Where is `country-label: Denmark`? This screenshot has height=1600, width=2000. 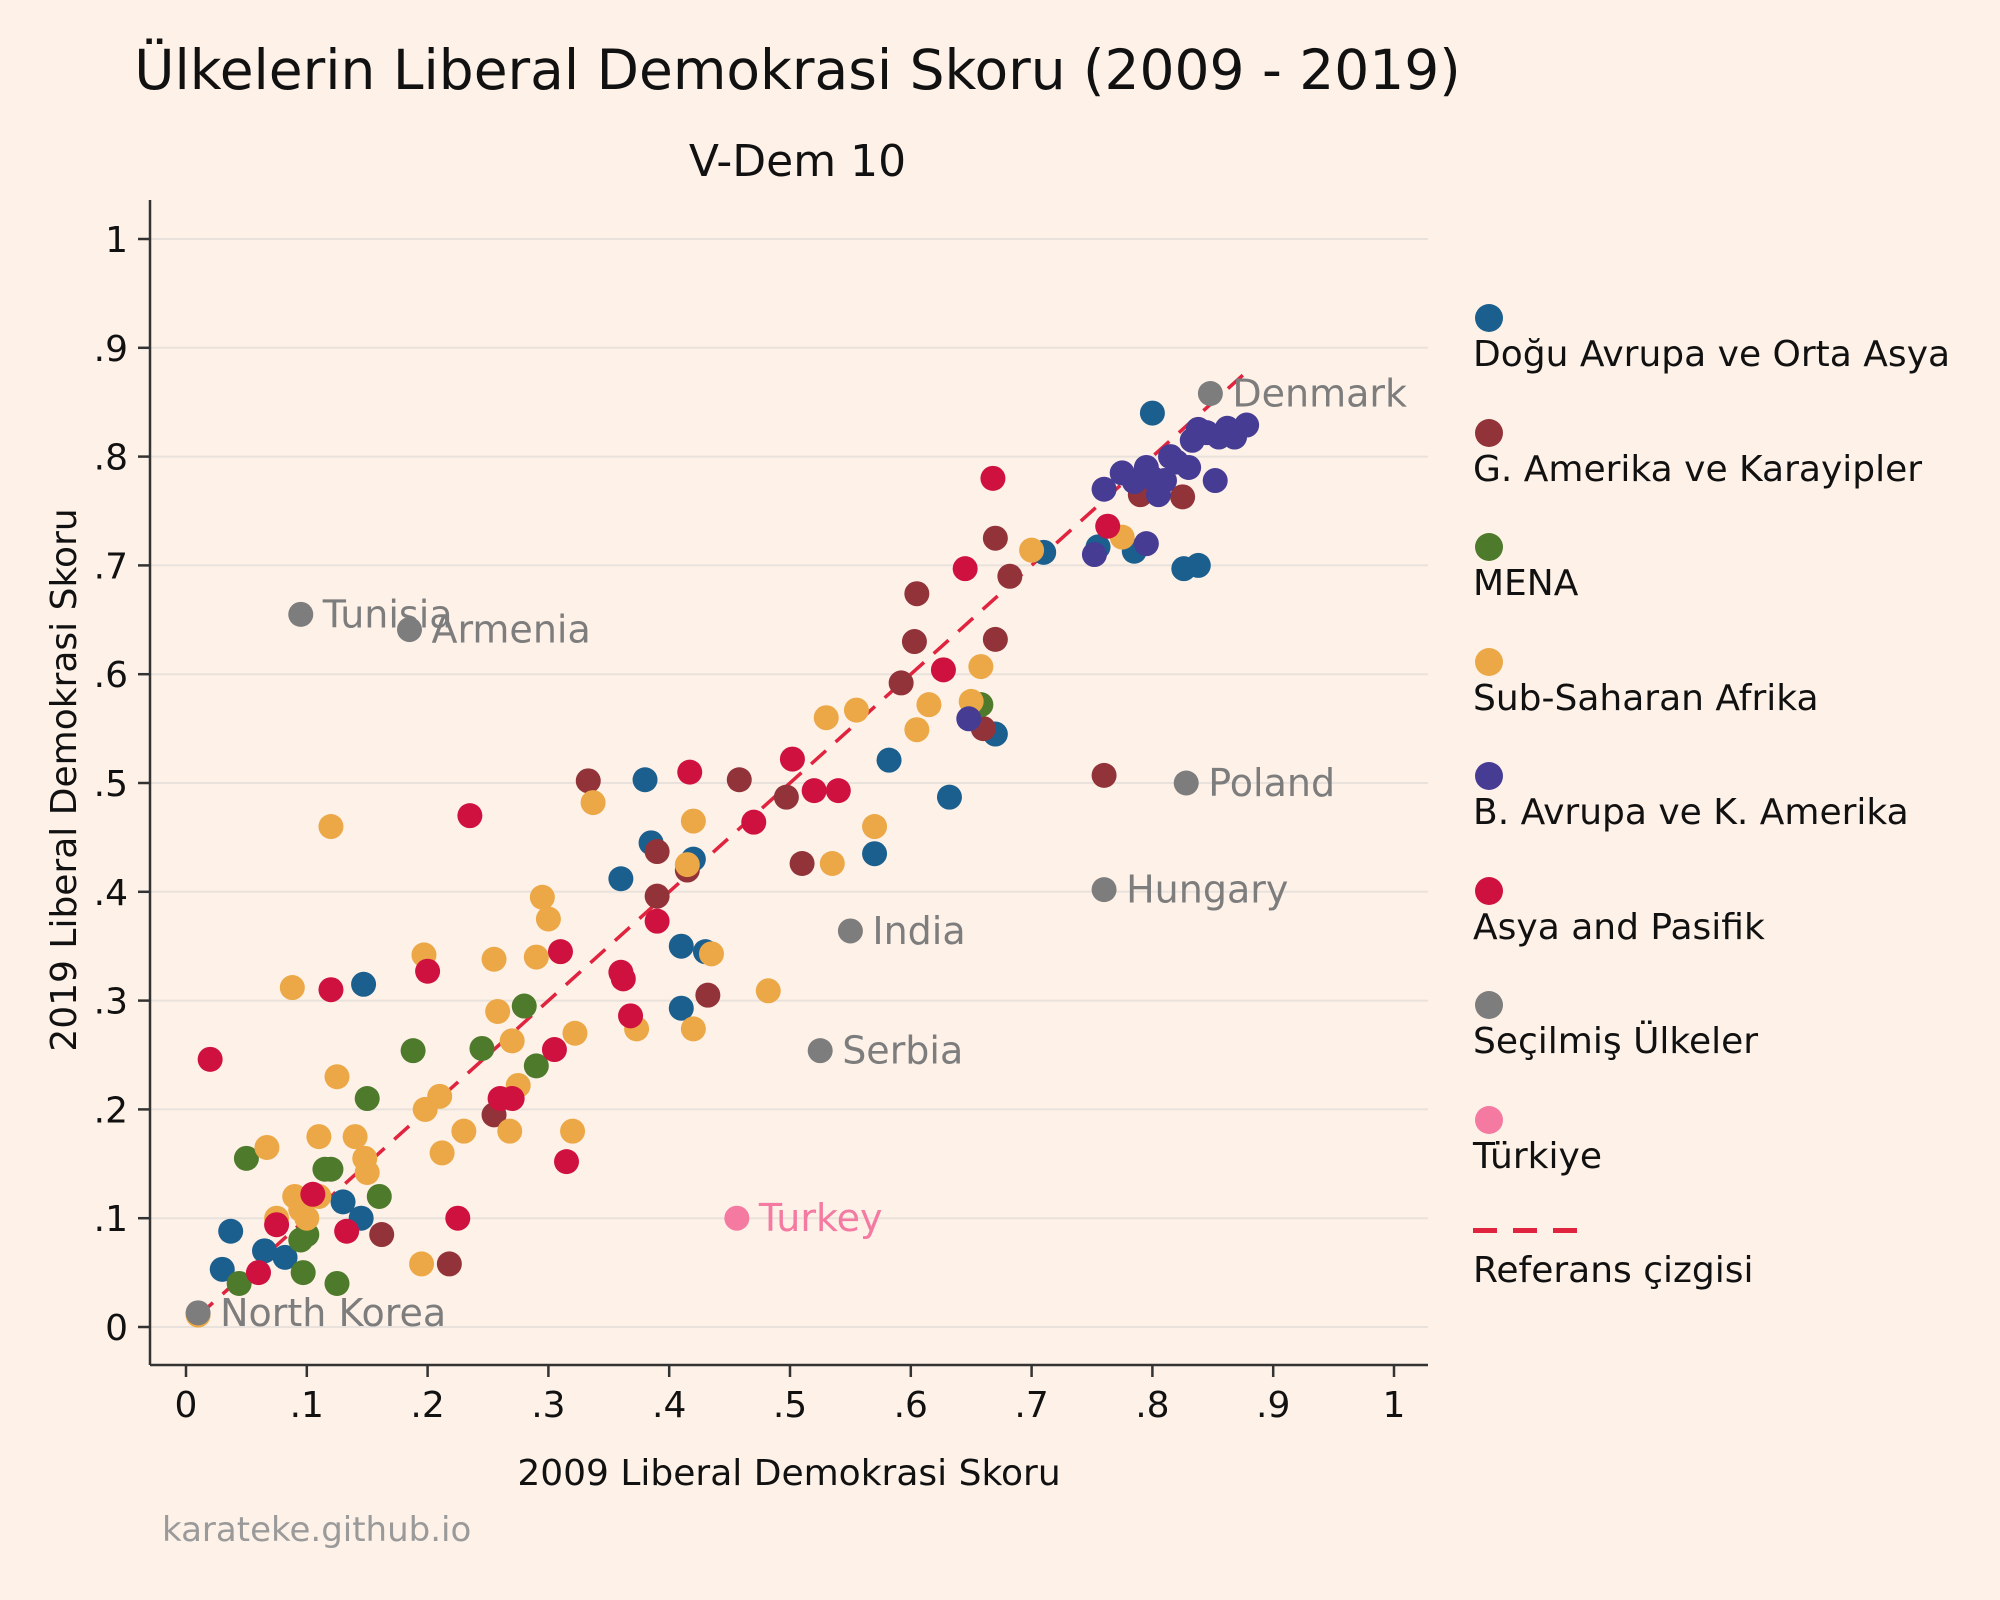 country-label: Denmark is located at coordinates (1319, 393).